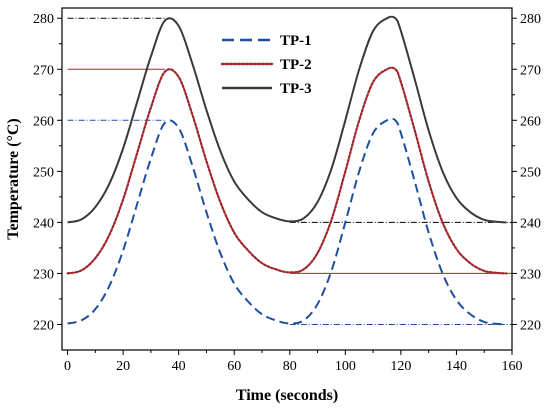 The height and width of the screenshot is (410, 550). Describe the element at coordinates (290, 366) in the screenshot. I see `x-tick-label-80: 80` at that location.